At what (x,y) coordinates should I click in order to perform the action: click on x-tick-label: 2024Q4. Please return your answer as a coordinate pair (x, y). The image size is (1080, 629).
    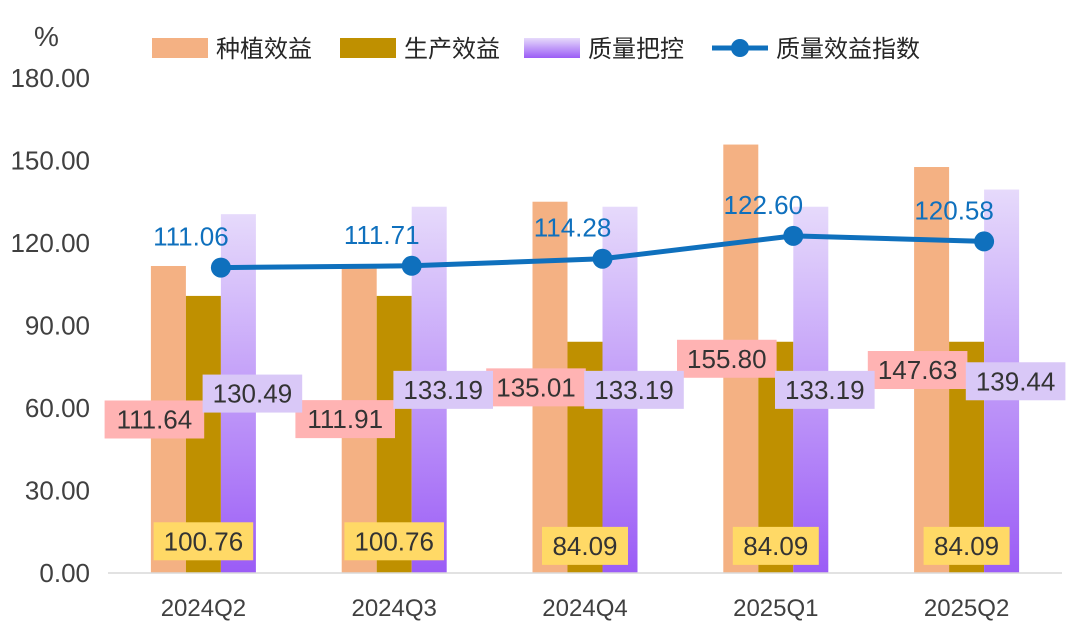
    Looking at the image, I should click on (584, 608).